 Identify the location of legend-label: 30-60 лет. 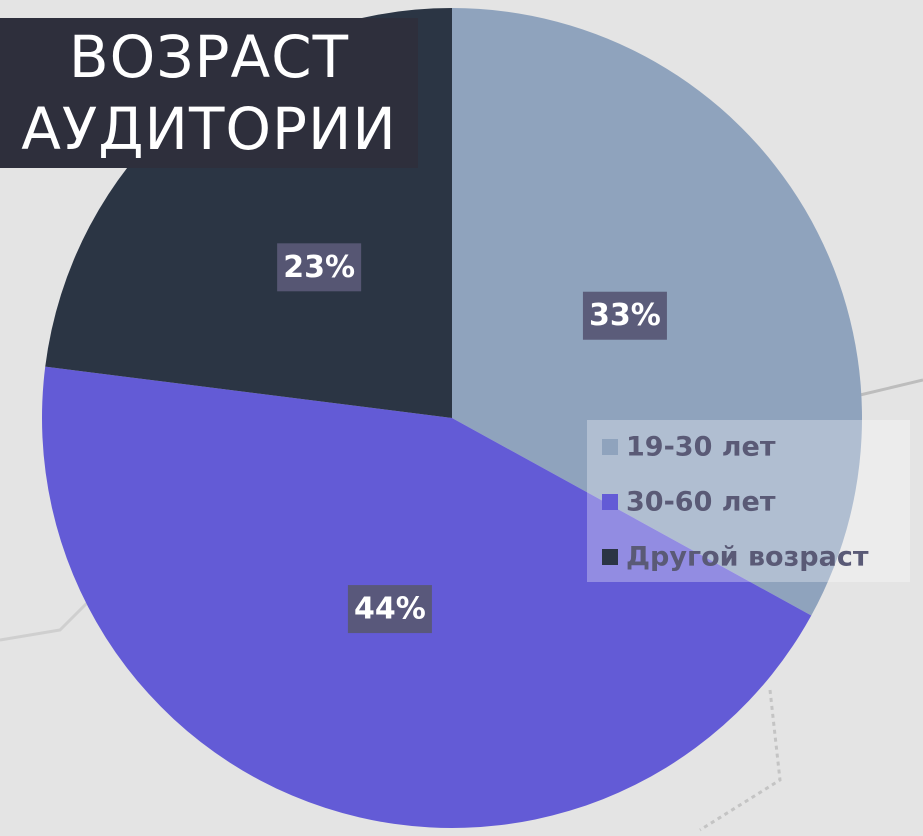
(701, 502).